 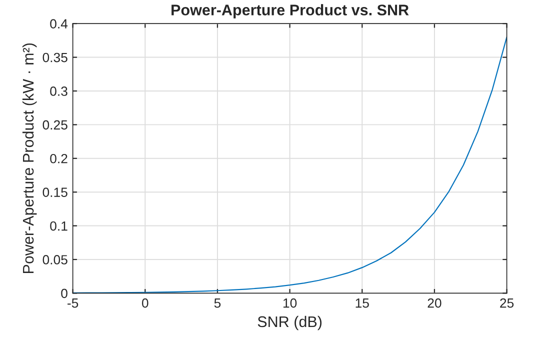 I want to click on x-tick-label: 10, so click(x=290, y=303).